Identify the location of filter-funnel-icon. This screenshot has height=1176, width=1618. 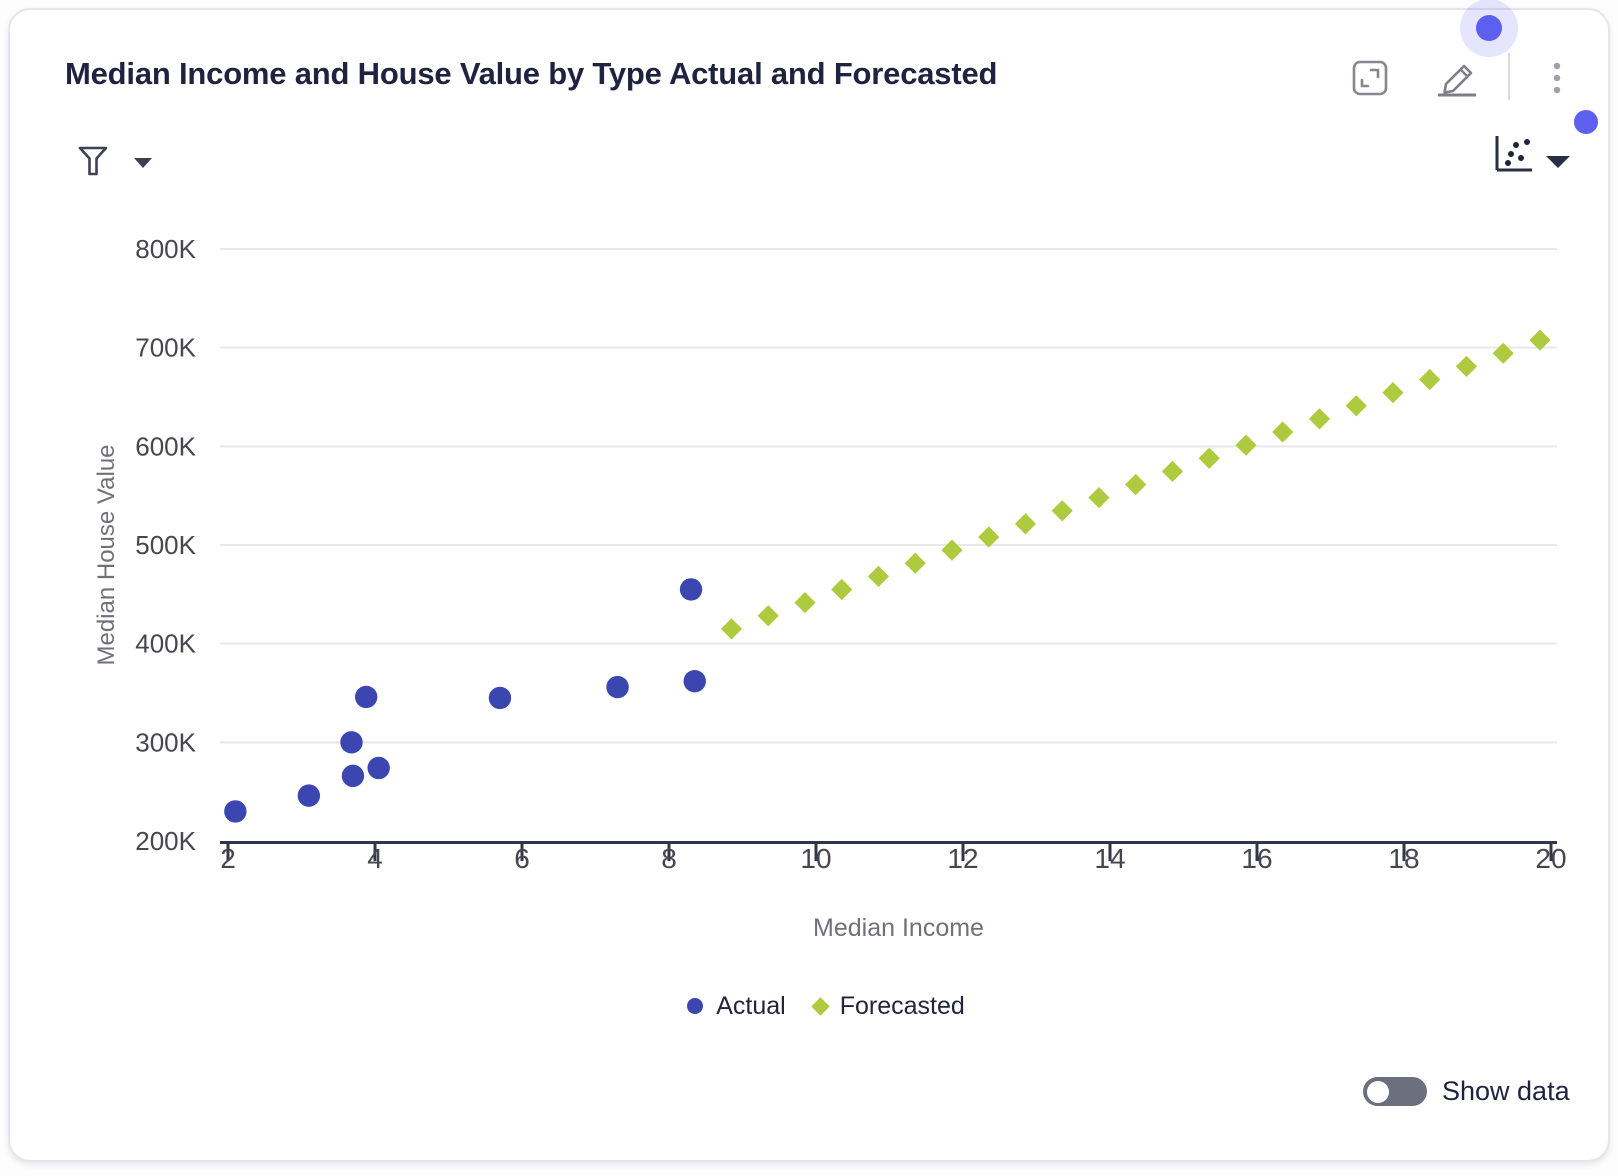
(93, 161).